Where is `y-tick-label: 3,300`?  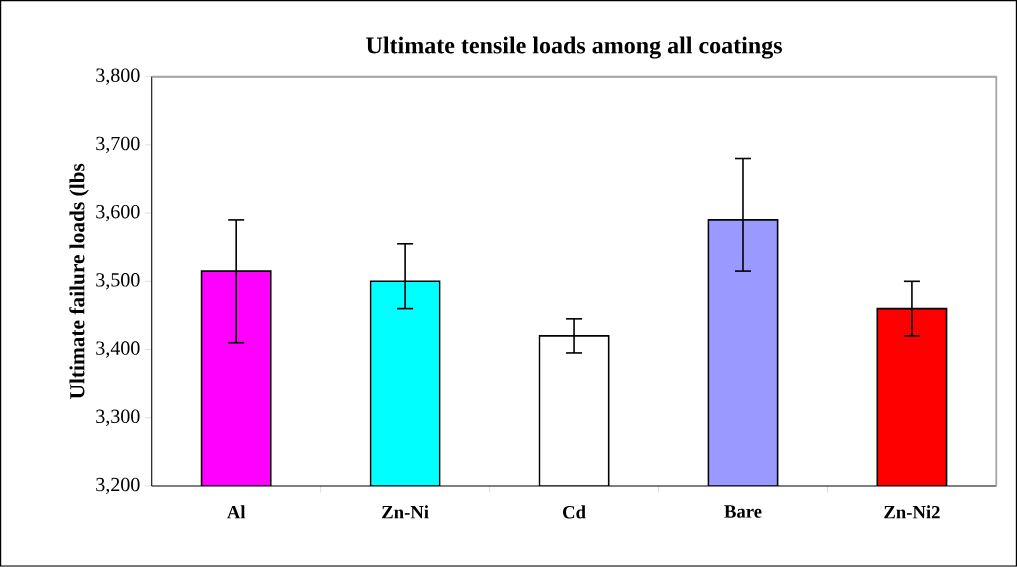
y-tick-label: 3,300 is located at coordinates (118, 418).